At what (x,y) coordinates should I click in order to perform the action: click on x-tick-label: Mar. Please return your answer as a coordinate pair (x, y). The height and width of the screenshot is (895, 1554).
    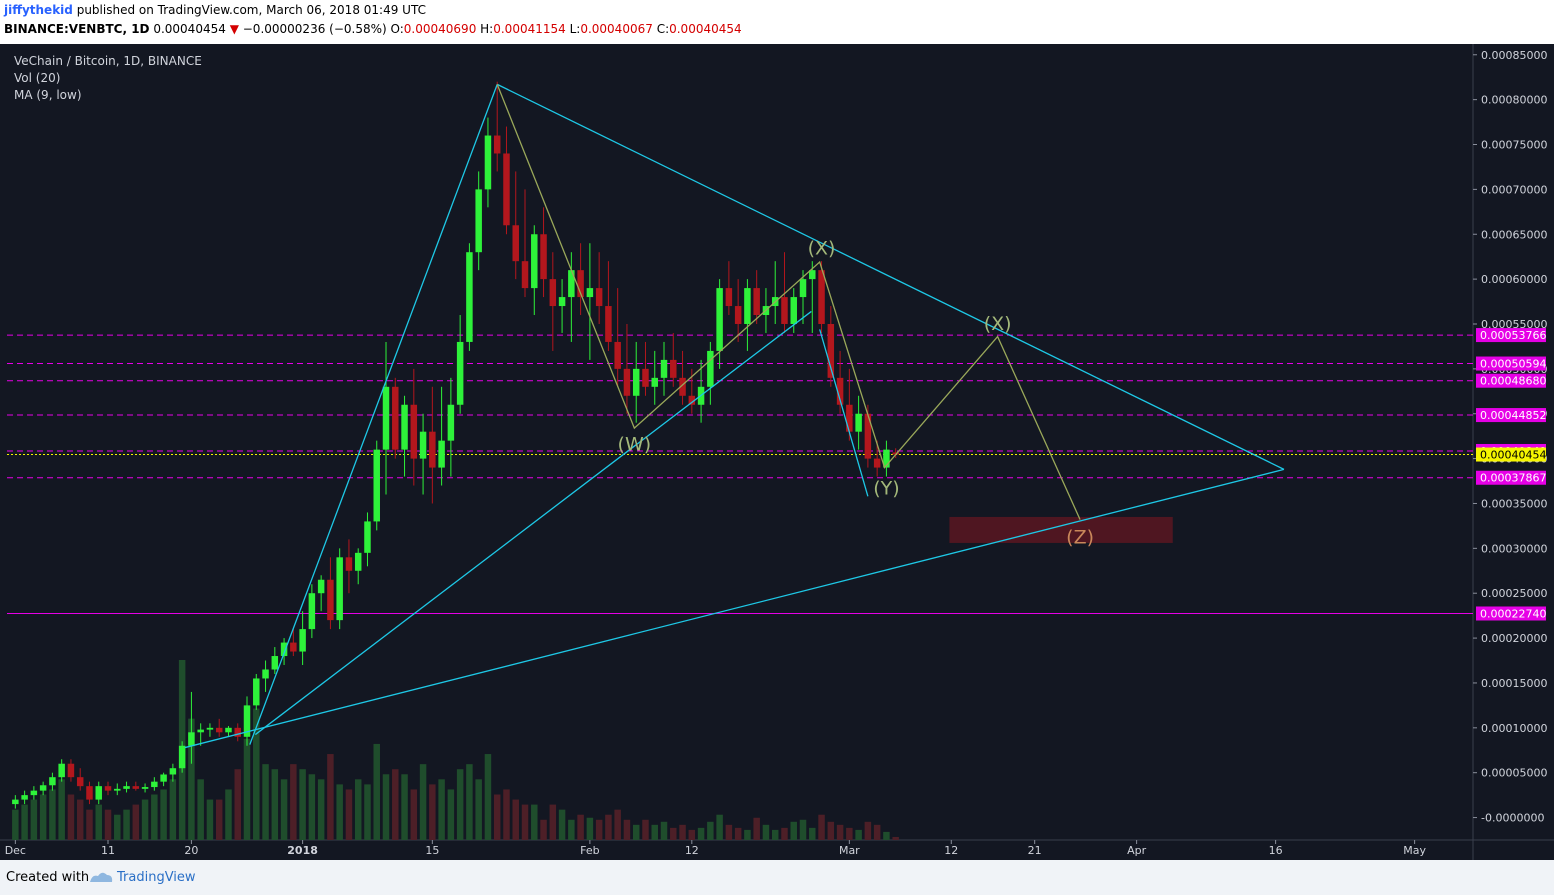
    Looking at the image, I should click on (849, 850).